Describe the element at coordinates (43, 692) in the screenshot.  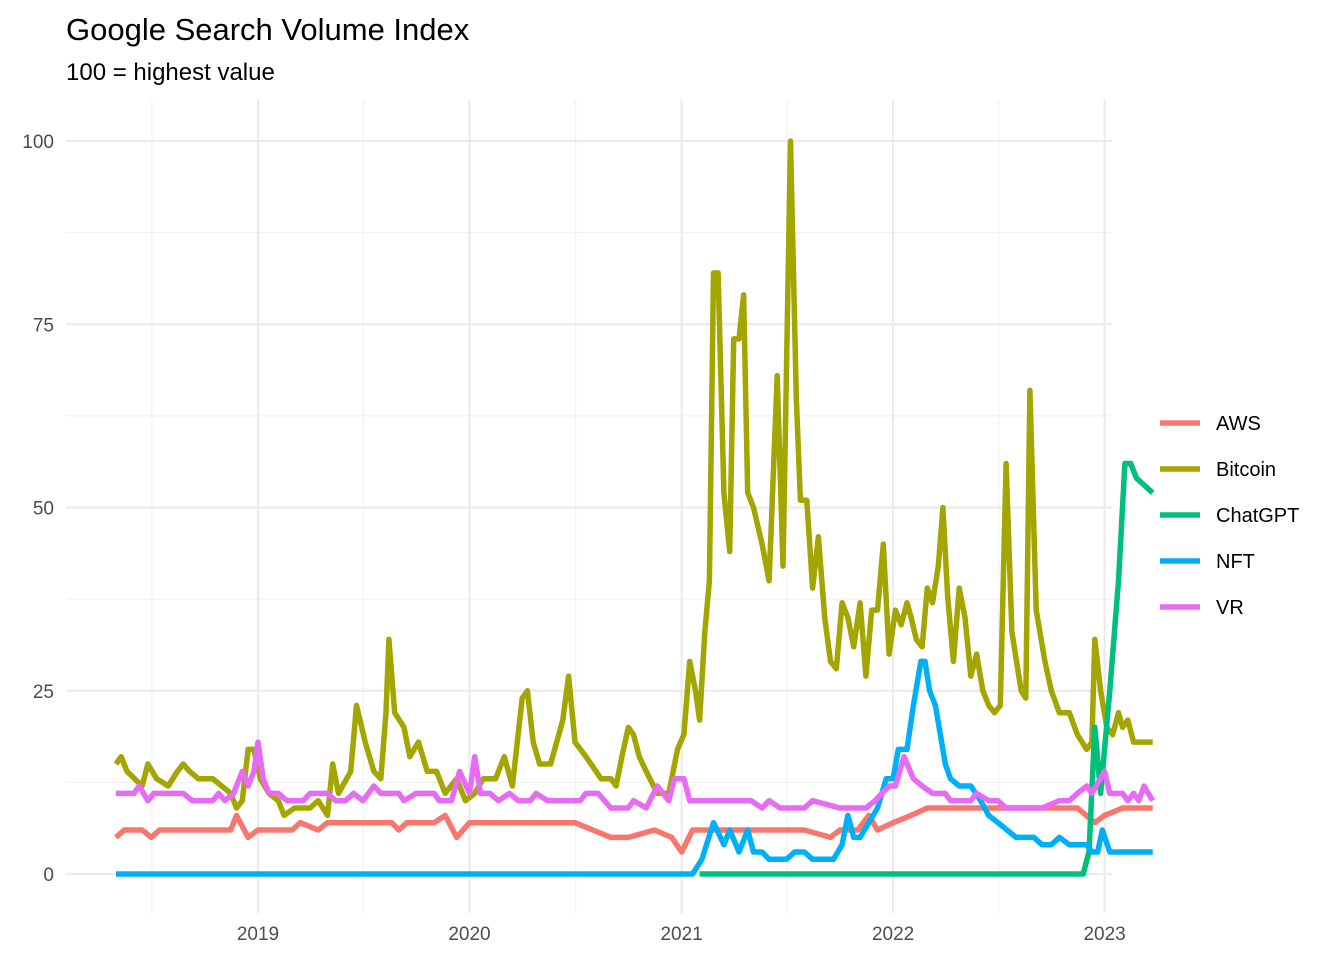
I see `y-tick-label: 25` at that location.